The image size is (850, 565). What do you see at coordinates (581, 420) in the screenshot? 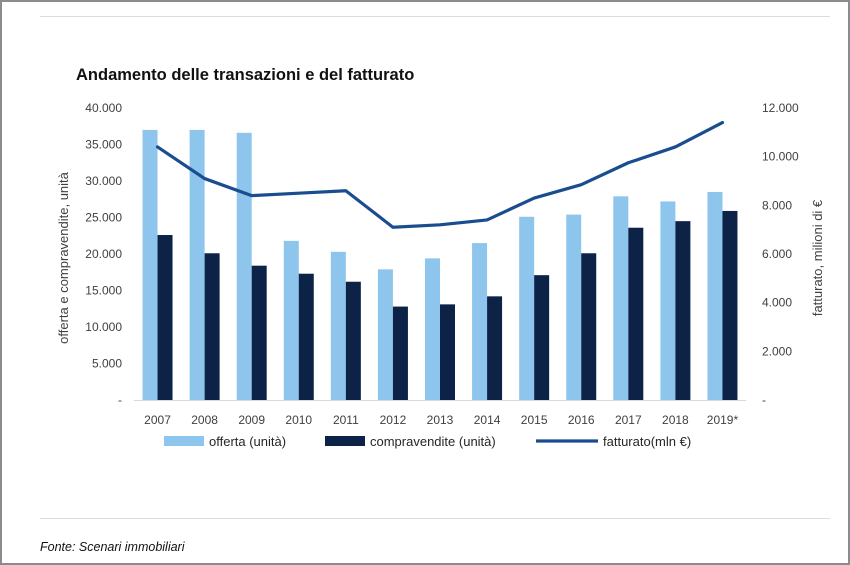
I see `x-tick-label: 2016` at bounding box center [581, 420].